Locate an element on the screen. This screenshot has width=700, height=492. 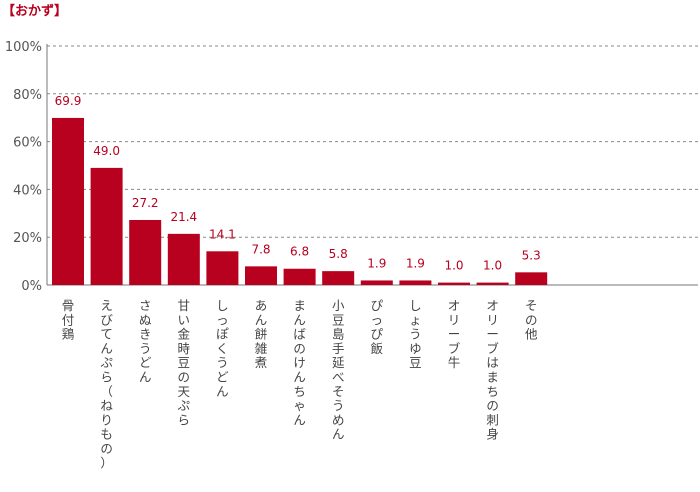
category-label-char: 餅 is located at coordinates (261, 334).